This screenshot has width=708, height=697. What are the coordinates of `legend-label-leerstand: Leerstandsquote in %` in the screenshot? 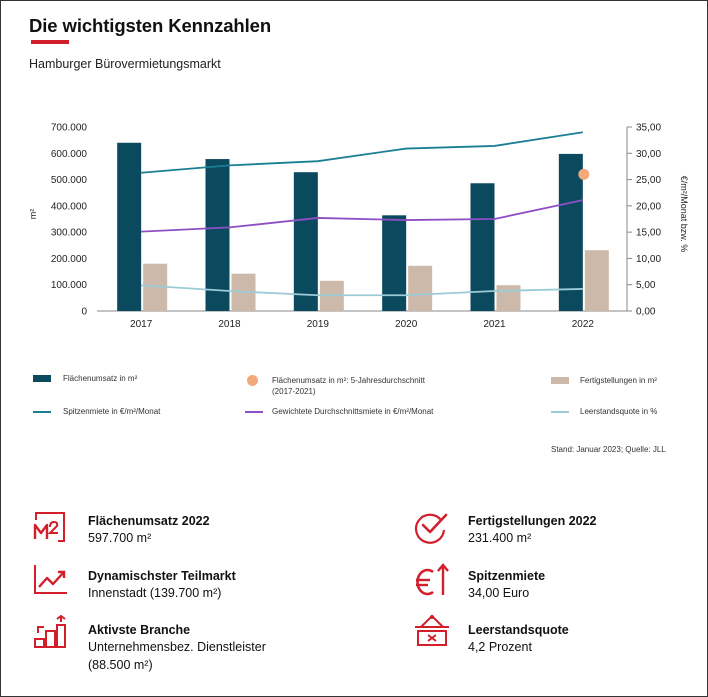 It's located at (619, 411).